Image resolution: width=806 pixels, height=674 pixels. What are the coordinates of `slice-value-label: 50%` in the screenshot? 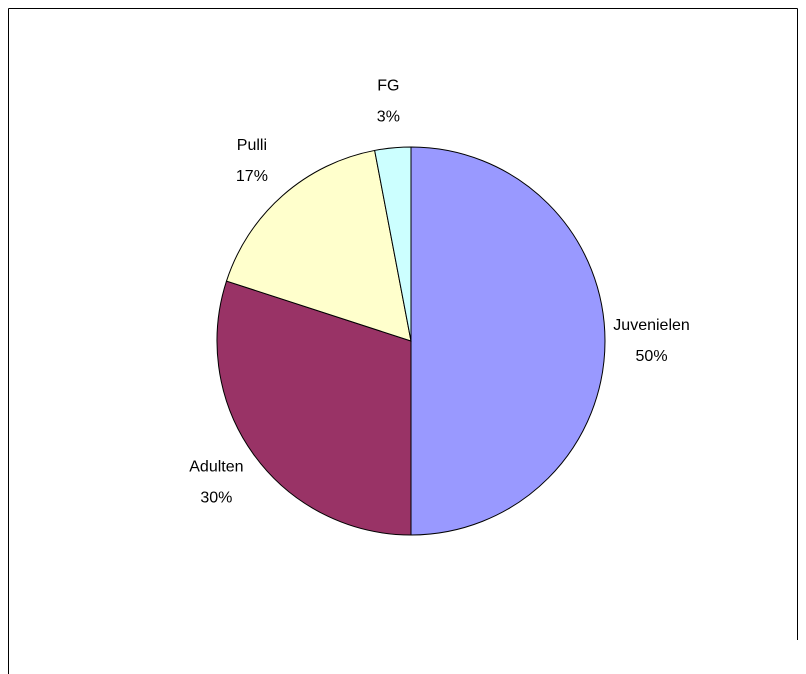 It's located at (652, 356).